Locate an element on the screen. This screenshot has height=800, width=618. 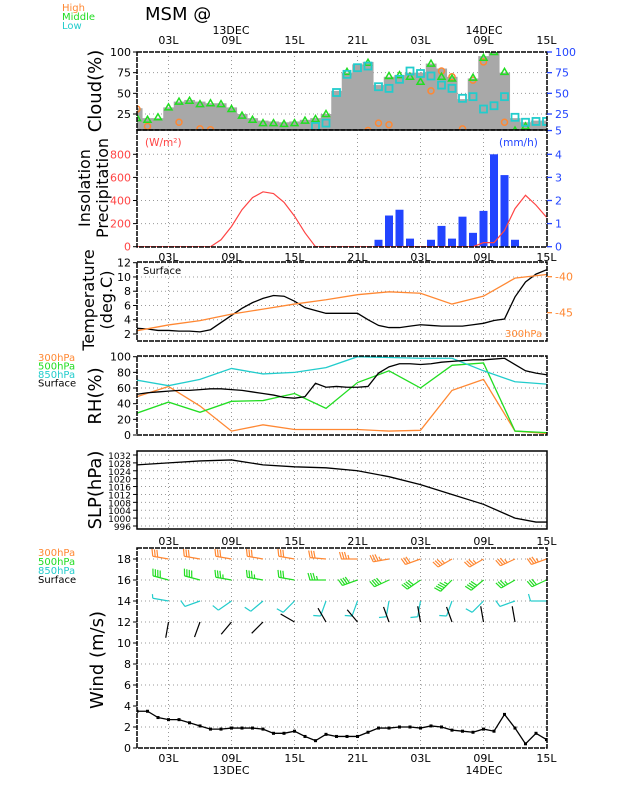
surface-temperature-line is located at coordinates (342, 301).